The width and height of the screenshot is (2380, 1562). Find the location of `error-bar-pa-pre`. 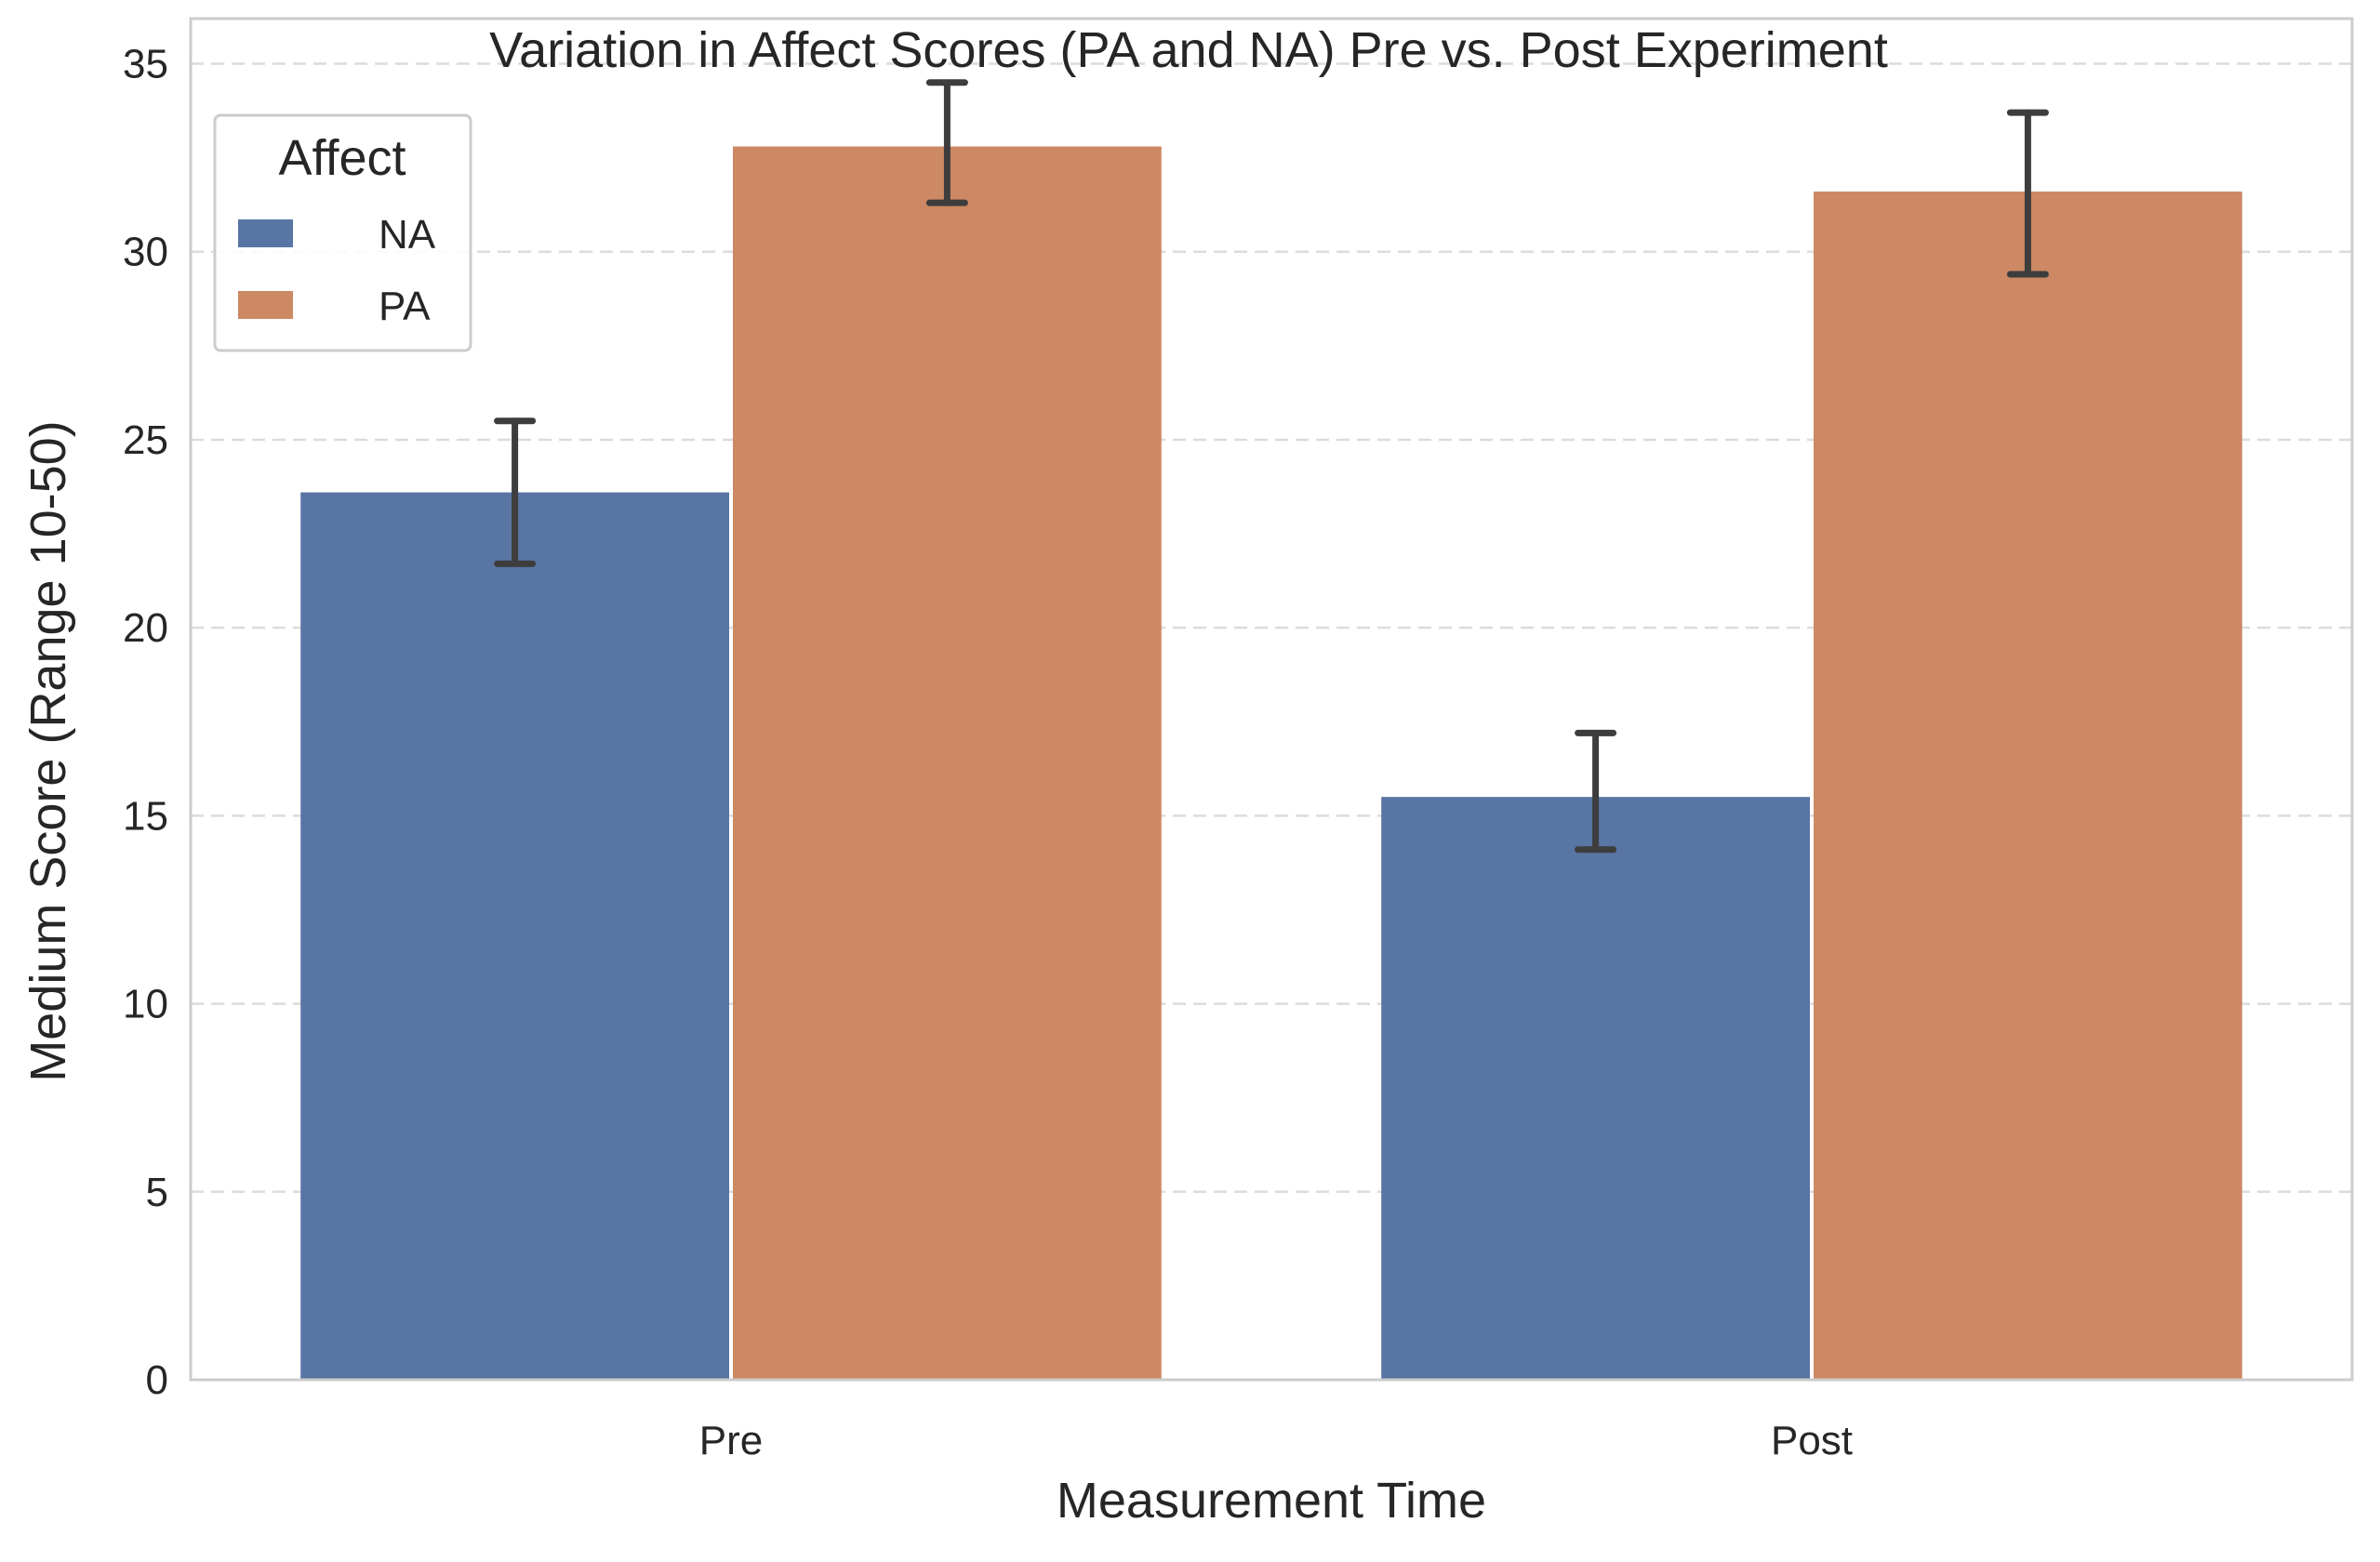

error-bar-pa-pre is located at coordinates (946, 142).